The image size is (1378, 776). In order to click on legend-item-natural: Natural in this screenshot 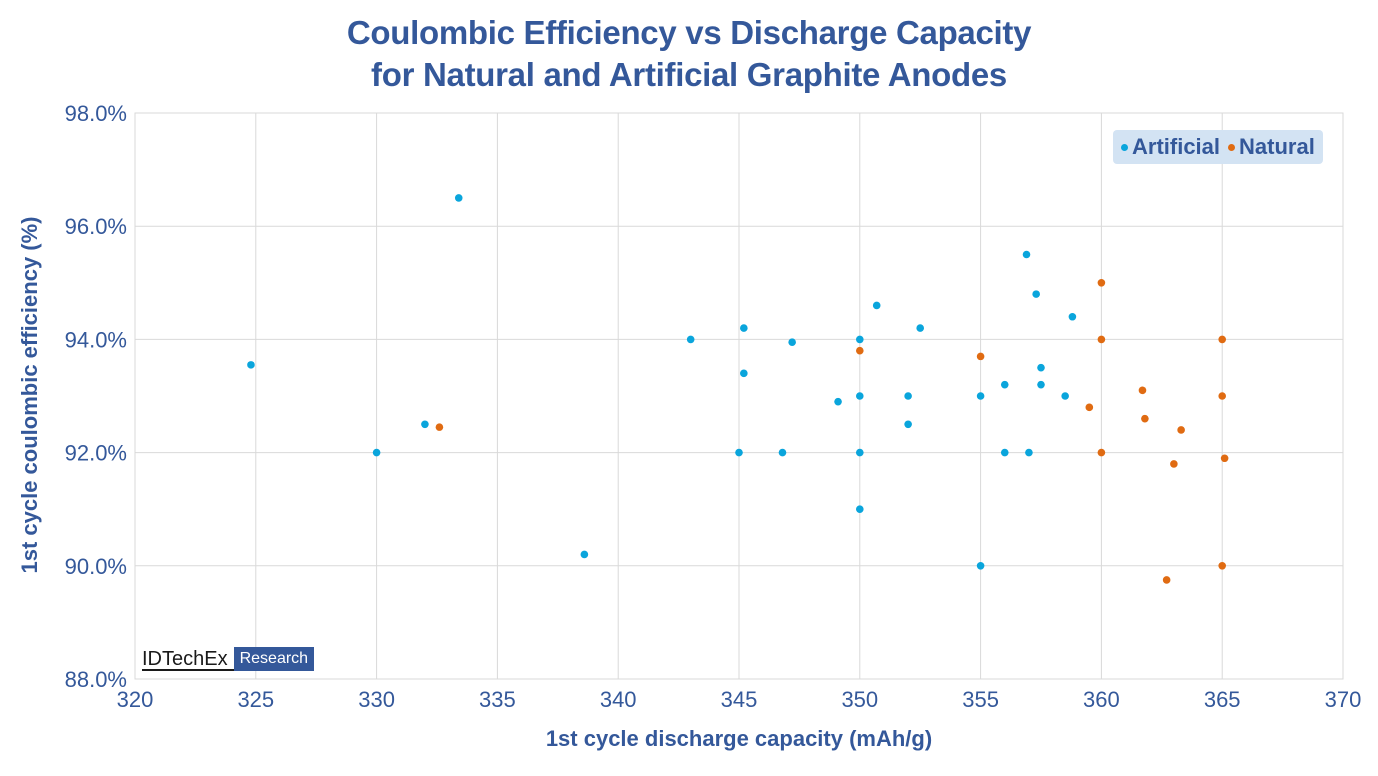, I will do `click(1271, 147)`.